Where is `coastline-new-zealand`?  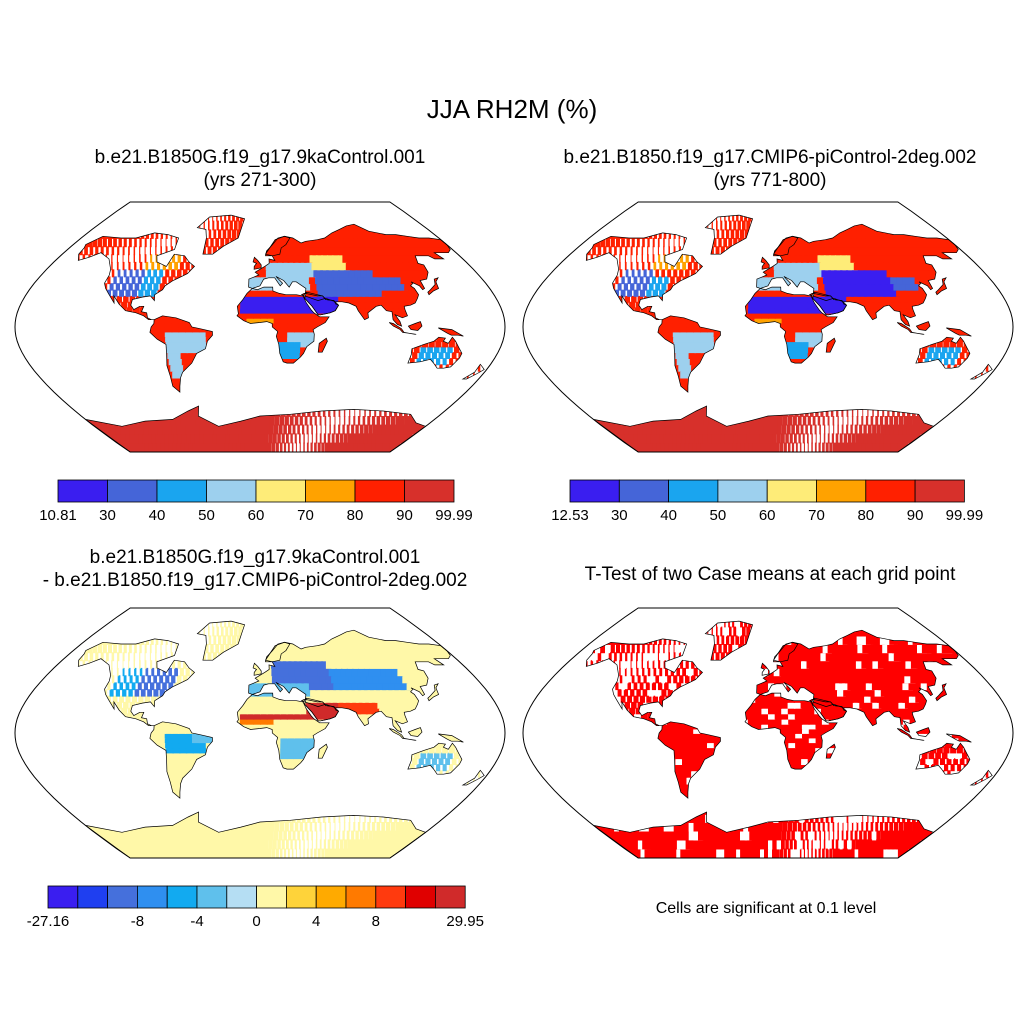 coastline-new-zealand is located at coordinates (473, 371).